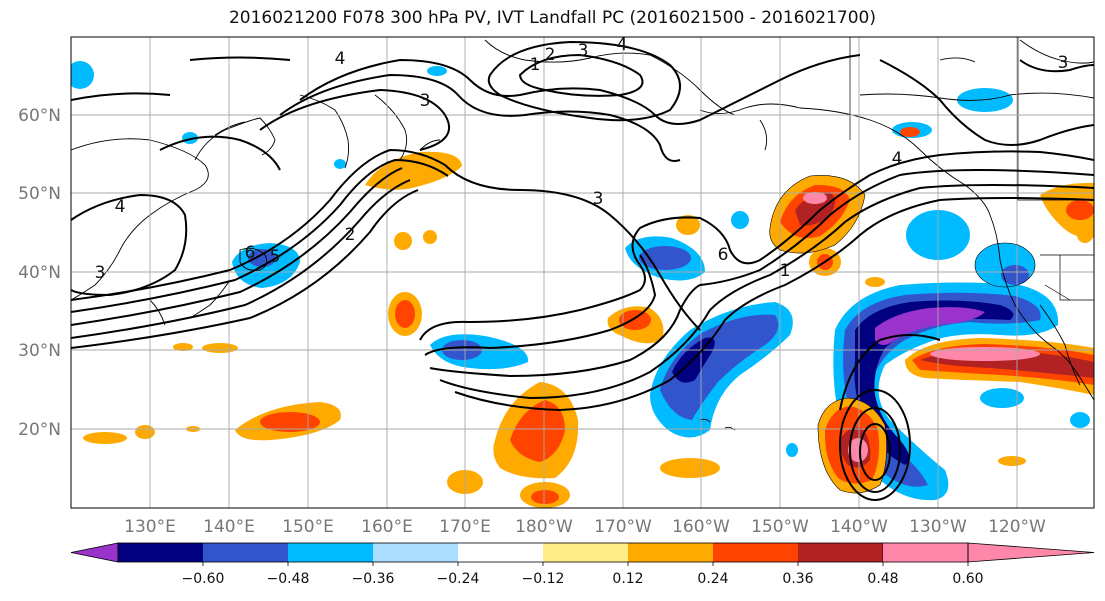 This screenshot has height=601, width=1105. Describe the element at coordinates (288, 579) in the screenshot. I see `colorbar-label: −0.48` at that location.